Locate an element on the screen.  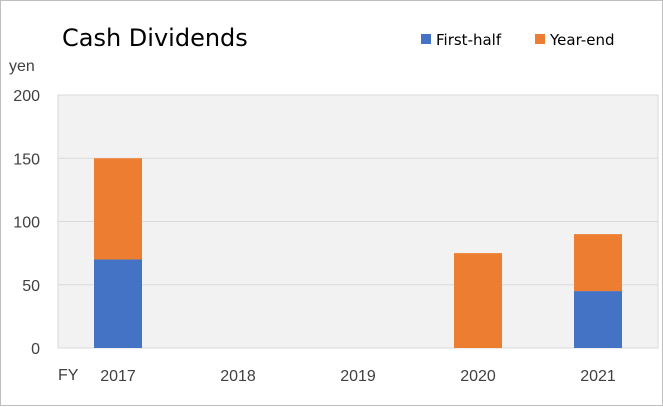
chart-title: Cash Dividends is located at coordinates (155, 38).